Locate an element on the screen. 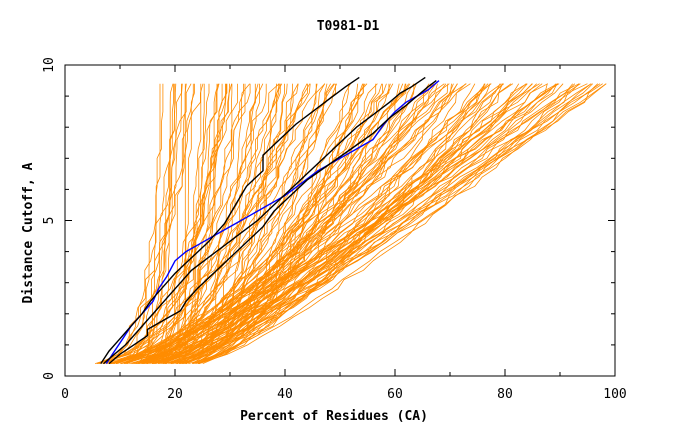 Image resolution: width=680 pixels, height=440 pixels. x-tick-label: 100 is located at coordinates (614, 394).